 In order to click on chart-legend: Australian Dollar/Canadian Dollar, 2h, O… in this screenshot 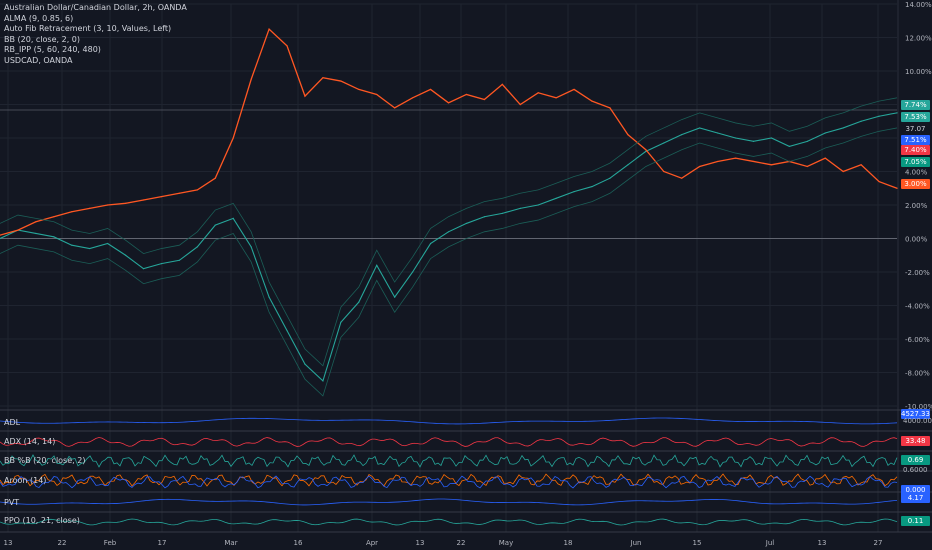, I will do `click(95, 35)`.